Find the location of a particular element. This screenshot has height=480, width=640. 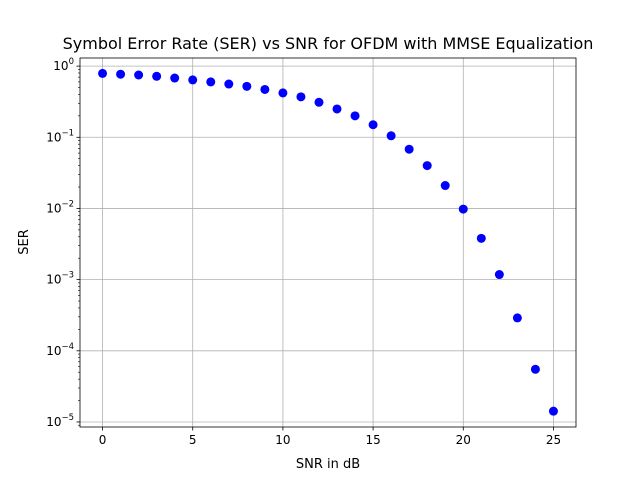

y-tick-label: 10⁻⁴ is located at coordinates (60, 350).